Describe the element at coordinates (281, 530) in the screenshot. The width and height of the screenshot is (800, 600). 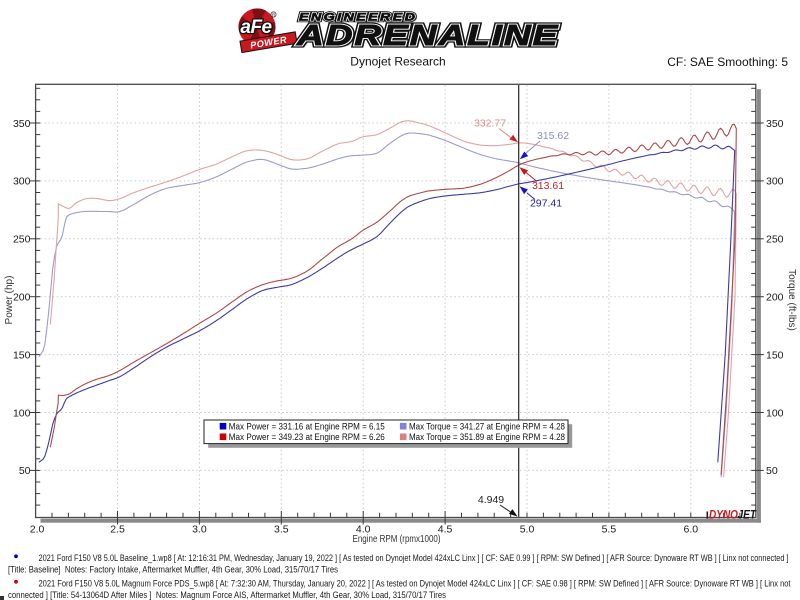
I see `svg-text: 3.5` at that location.